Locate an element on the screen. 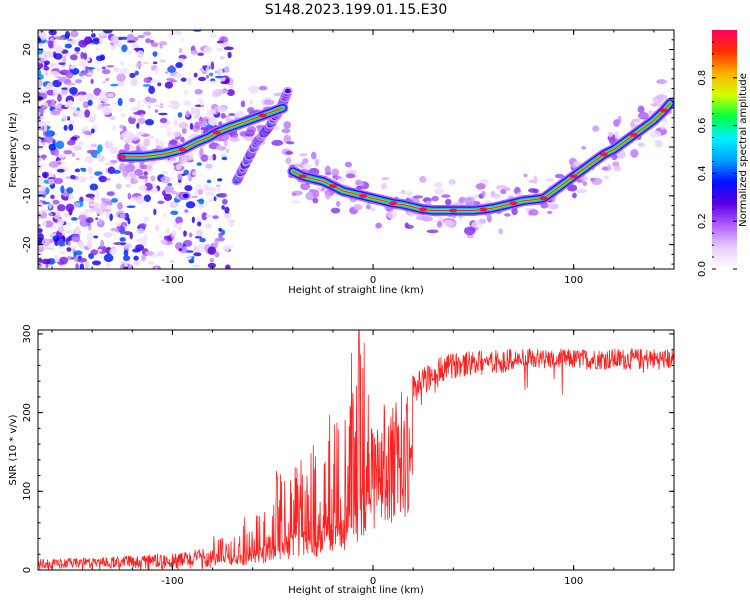 Image resolution: width=750 pixels, height=600 pixels. x-tick-label: 0 is located at coordinates (373, 280).